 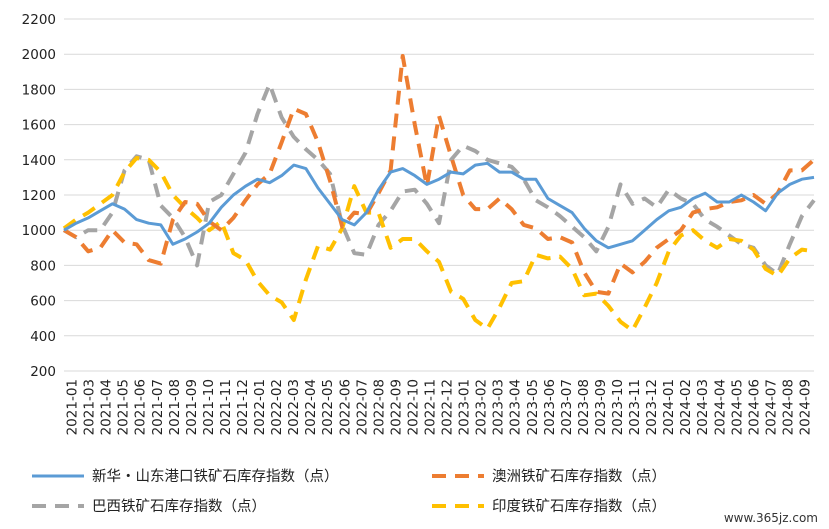 What do you see at coordinates (703, 407) in the screenshot?
I see `x-tick-label: 2024-03` at bounding box center [703, 407].